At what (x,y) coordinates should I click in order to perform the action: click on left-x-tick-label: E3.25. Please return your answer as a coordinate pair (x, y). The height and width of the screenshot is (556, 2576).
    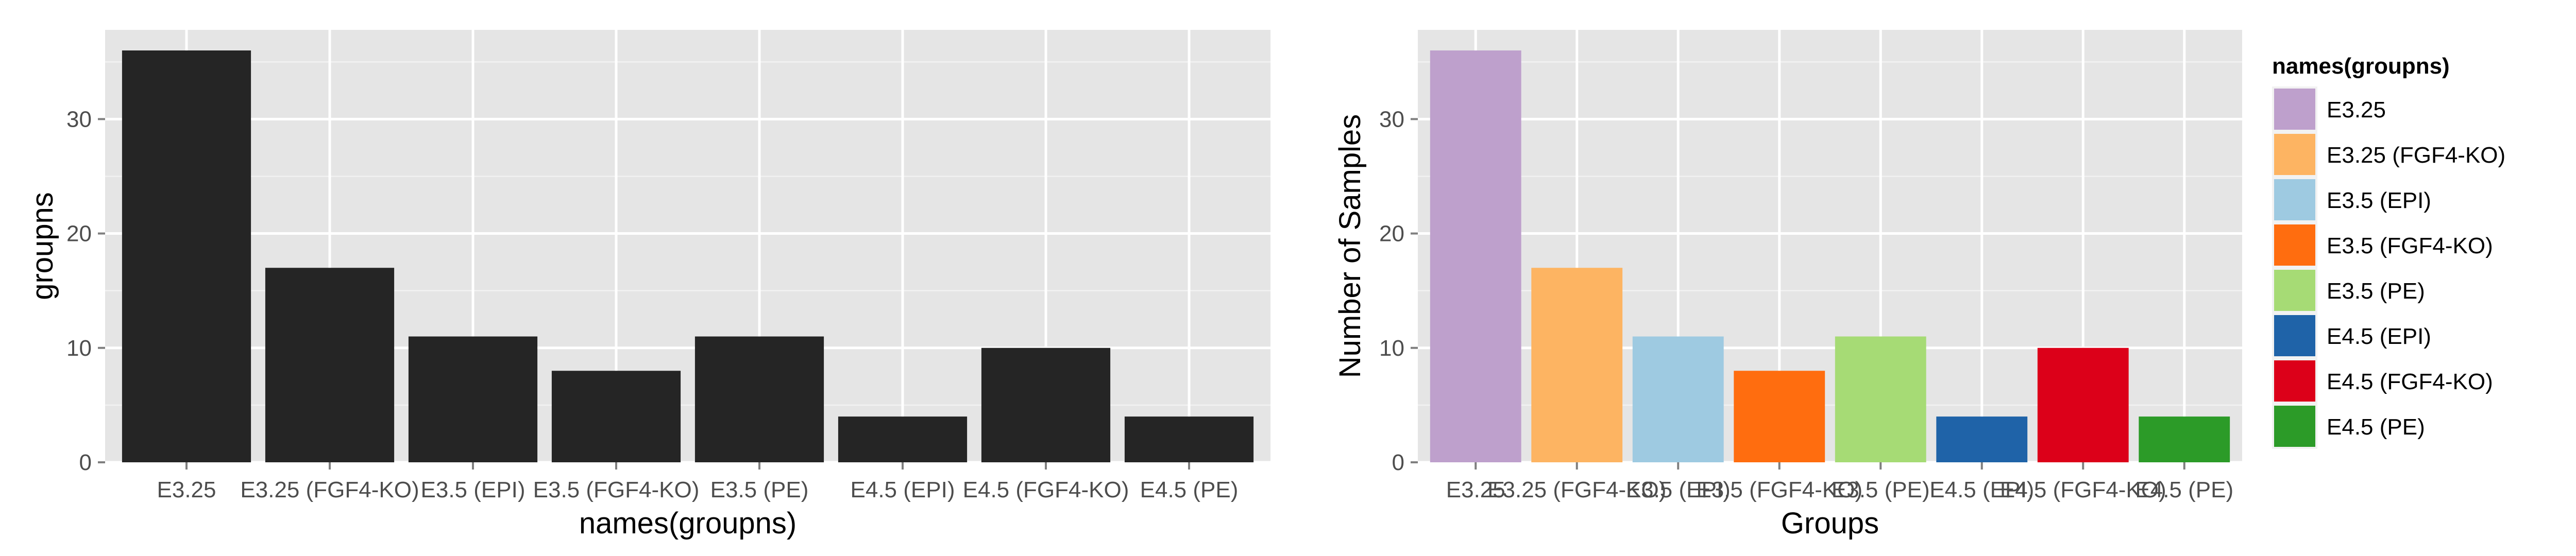
    Looking at the image, I should click on (186, 489).